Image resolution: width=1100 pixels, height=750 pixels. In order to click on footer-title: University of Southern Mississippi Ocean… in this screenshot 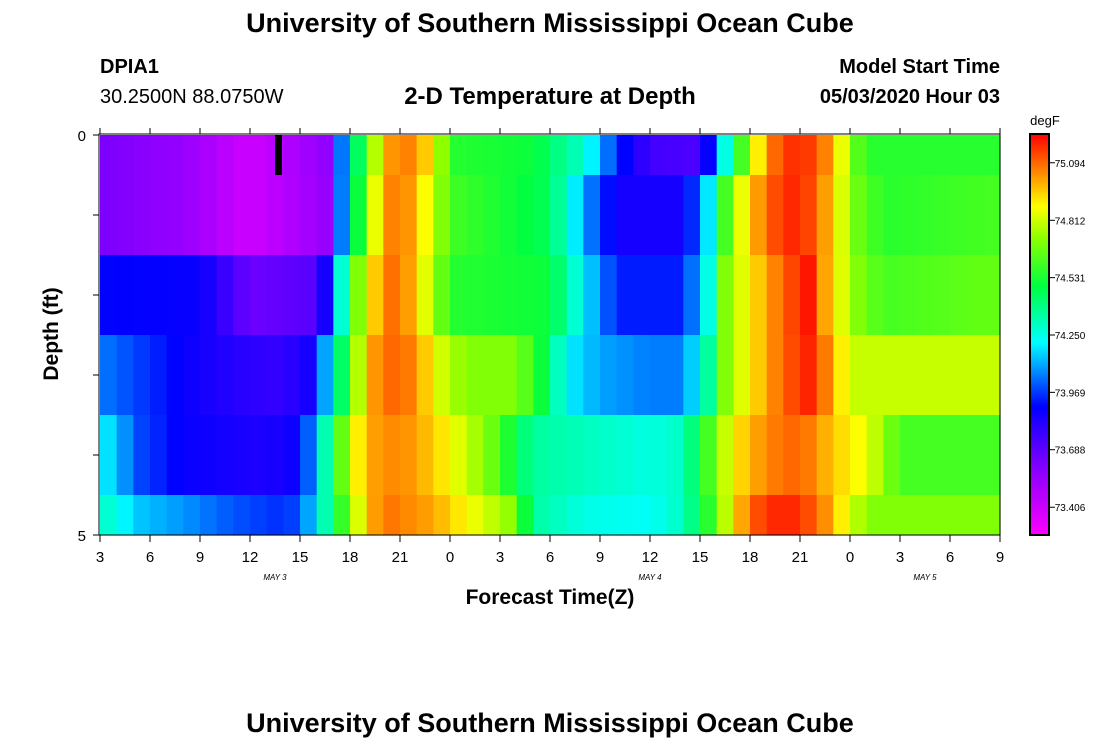, I will do `click(550, 723)`.